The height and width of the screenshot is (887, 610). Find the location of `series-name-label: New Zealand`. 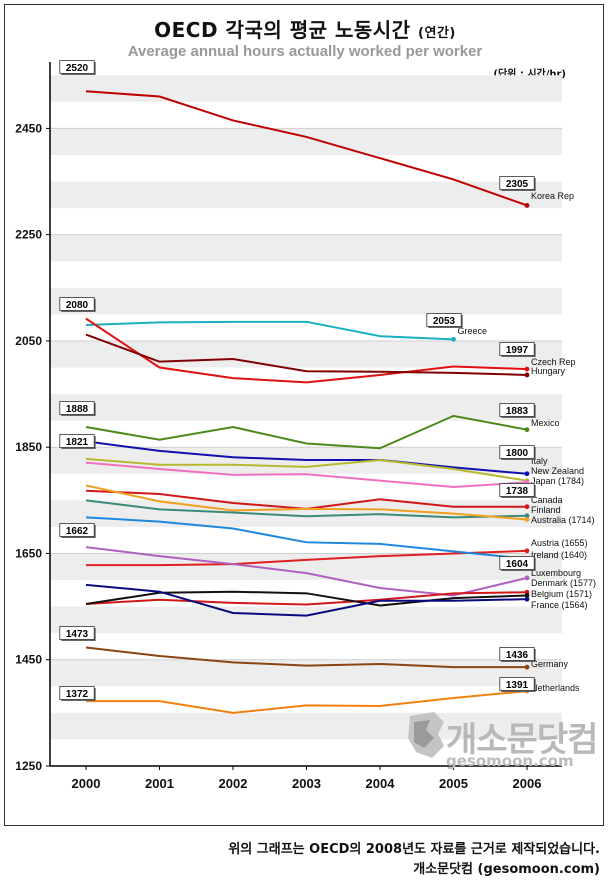

series-name-label: New Zealand is located at coordinates (557, 471).